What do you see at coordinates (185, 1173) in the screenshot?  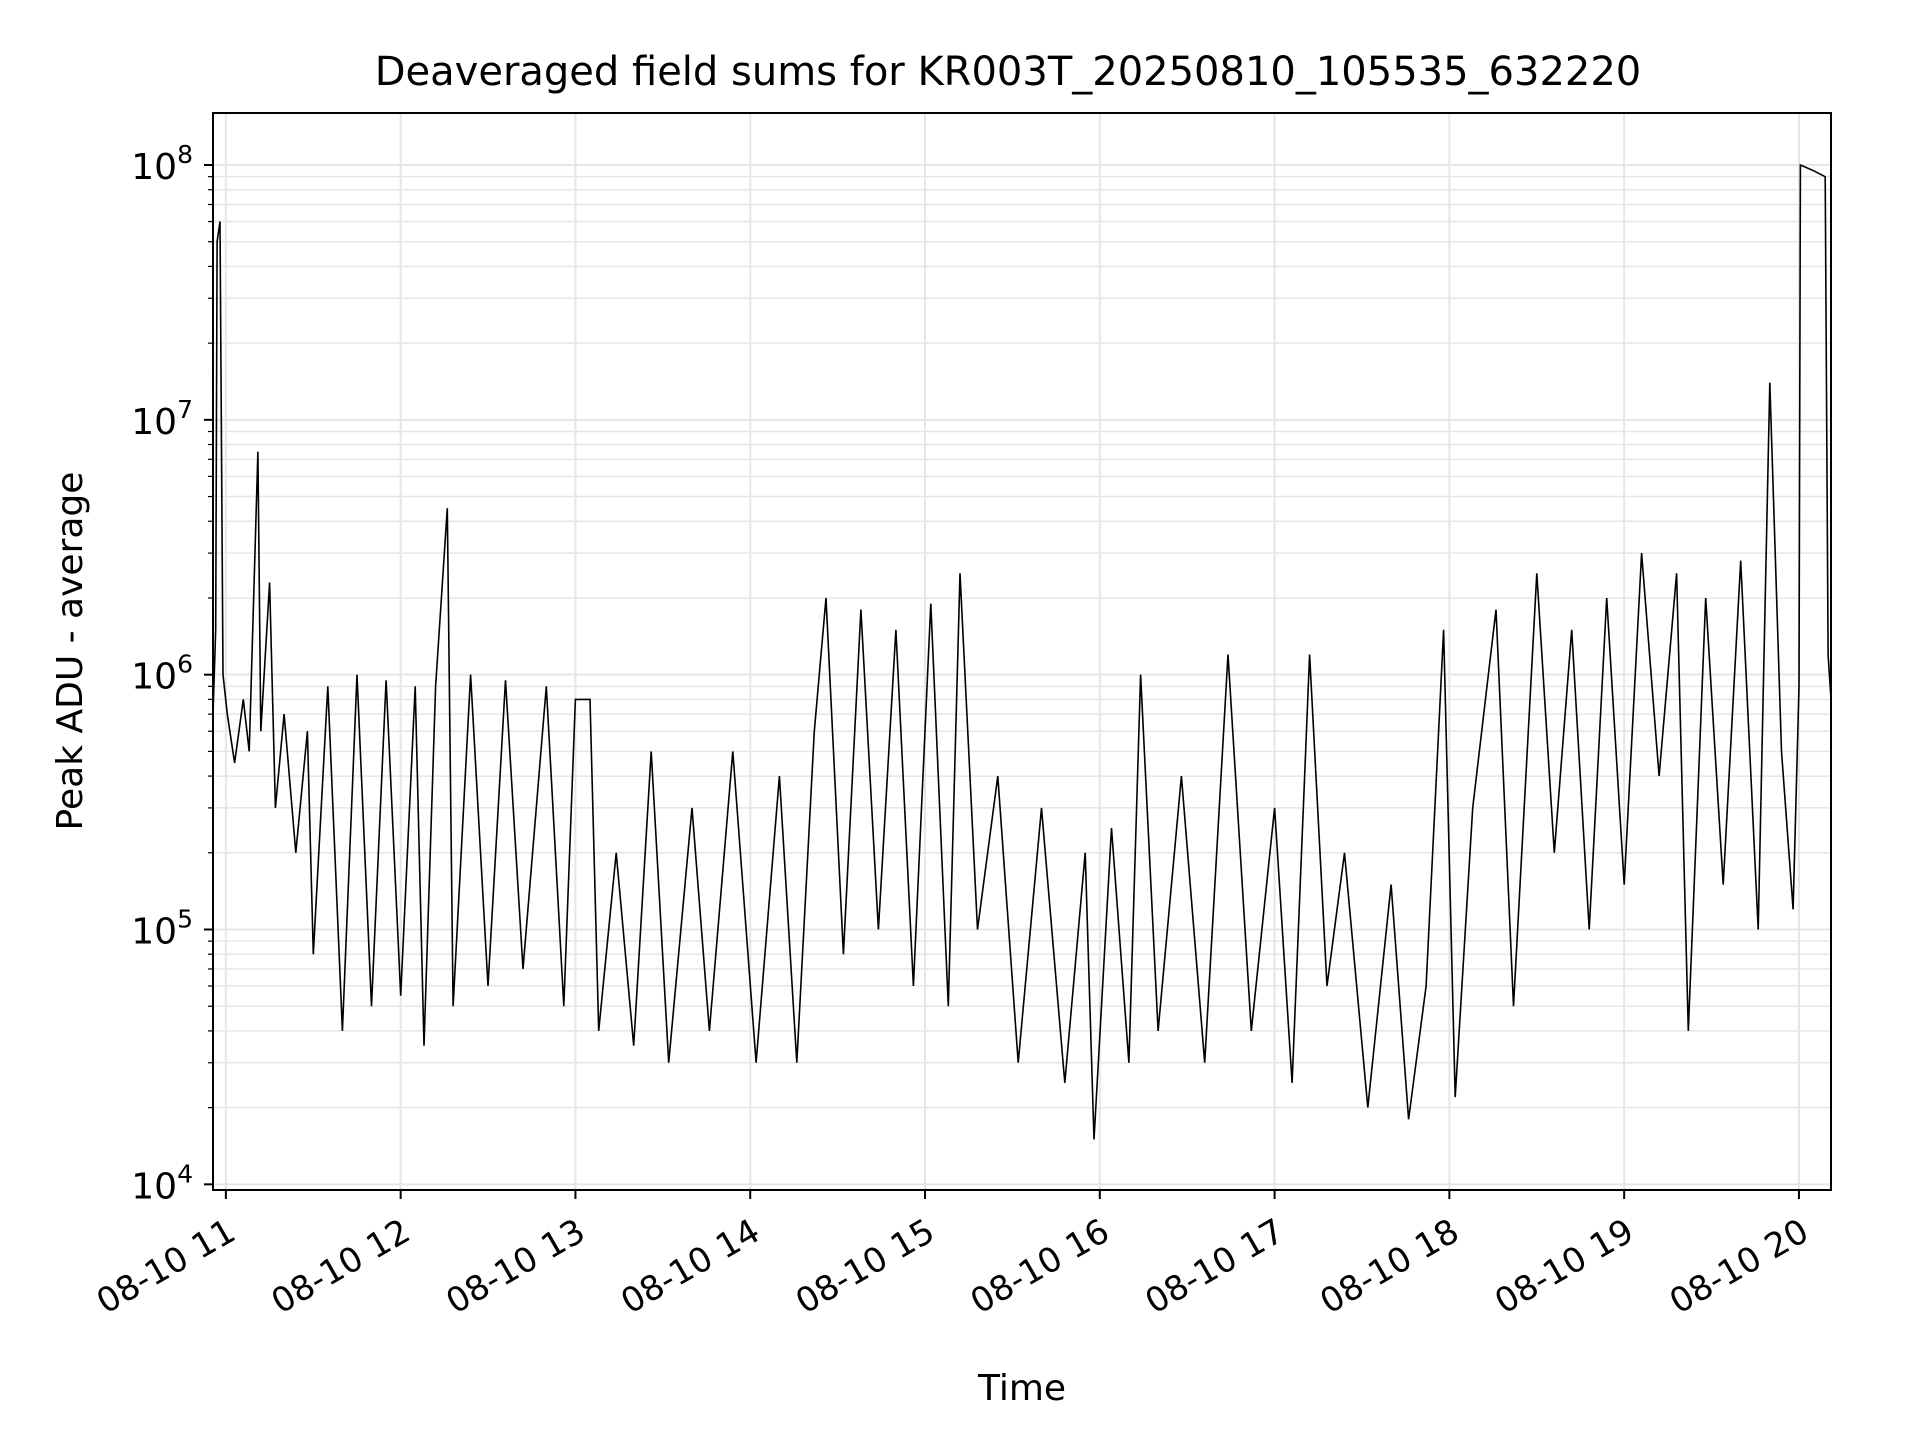 I see `y-tick-label-exponent: 4` at bounding box center [185, 1173].